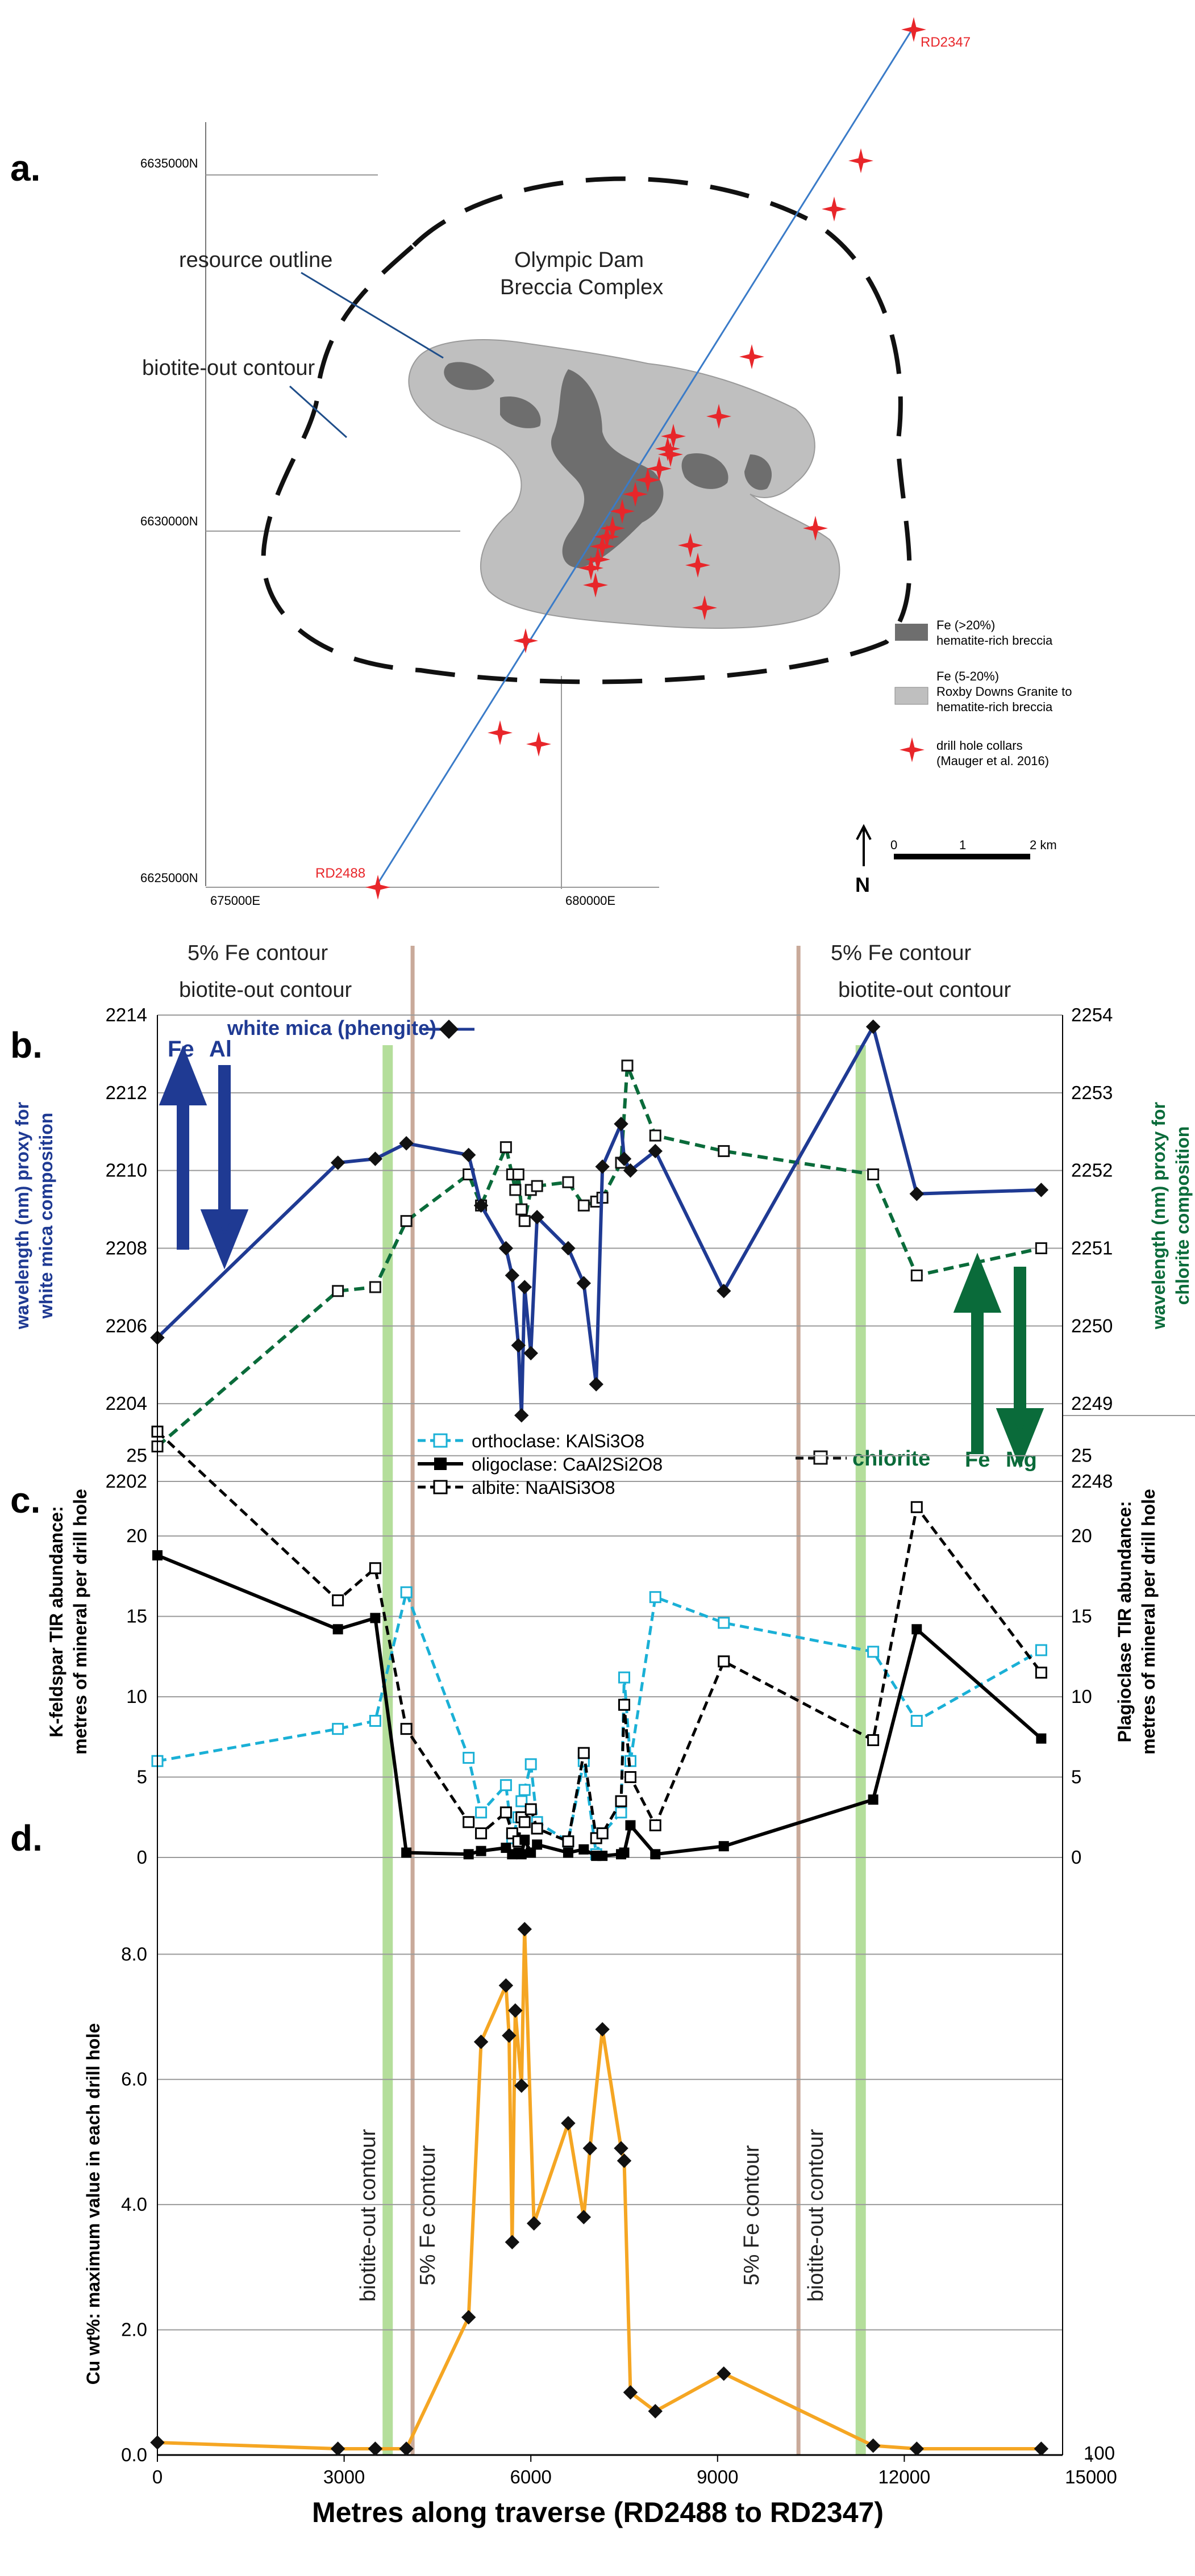 The image size is (1195, 2576). I want to click on vlabel-biotite-left: biotite-out contour, so click(368, 2215).